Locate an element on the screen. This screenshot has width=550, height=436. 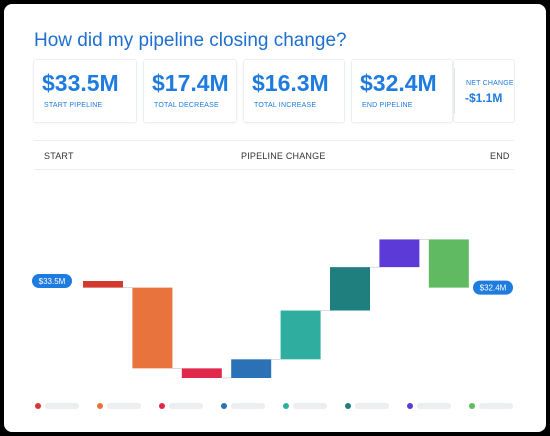
kpi-net-change: NET CHANGE -$1.1M is located at coordinates (484, 91).